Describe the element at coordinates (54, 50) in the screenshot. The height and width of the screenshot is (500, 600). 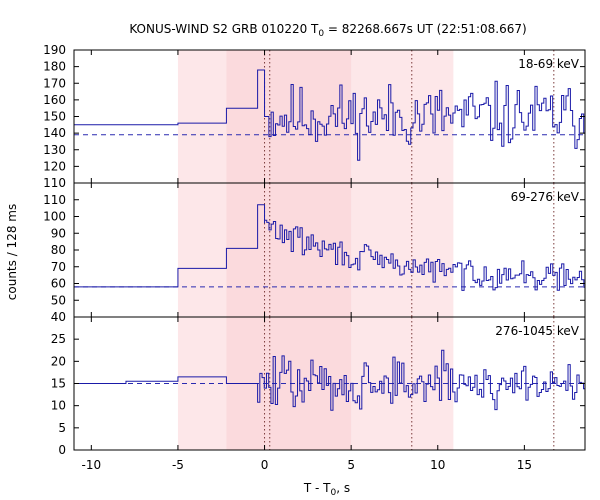
I see `y-tick-label: 190` at that location.